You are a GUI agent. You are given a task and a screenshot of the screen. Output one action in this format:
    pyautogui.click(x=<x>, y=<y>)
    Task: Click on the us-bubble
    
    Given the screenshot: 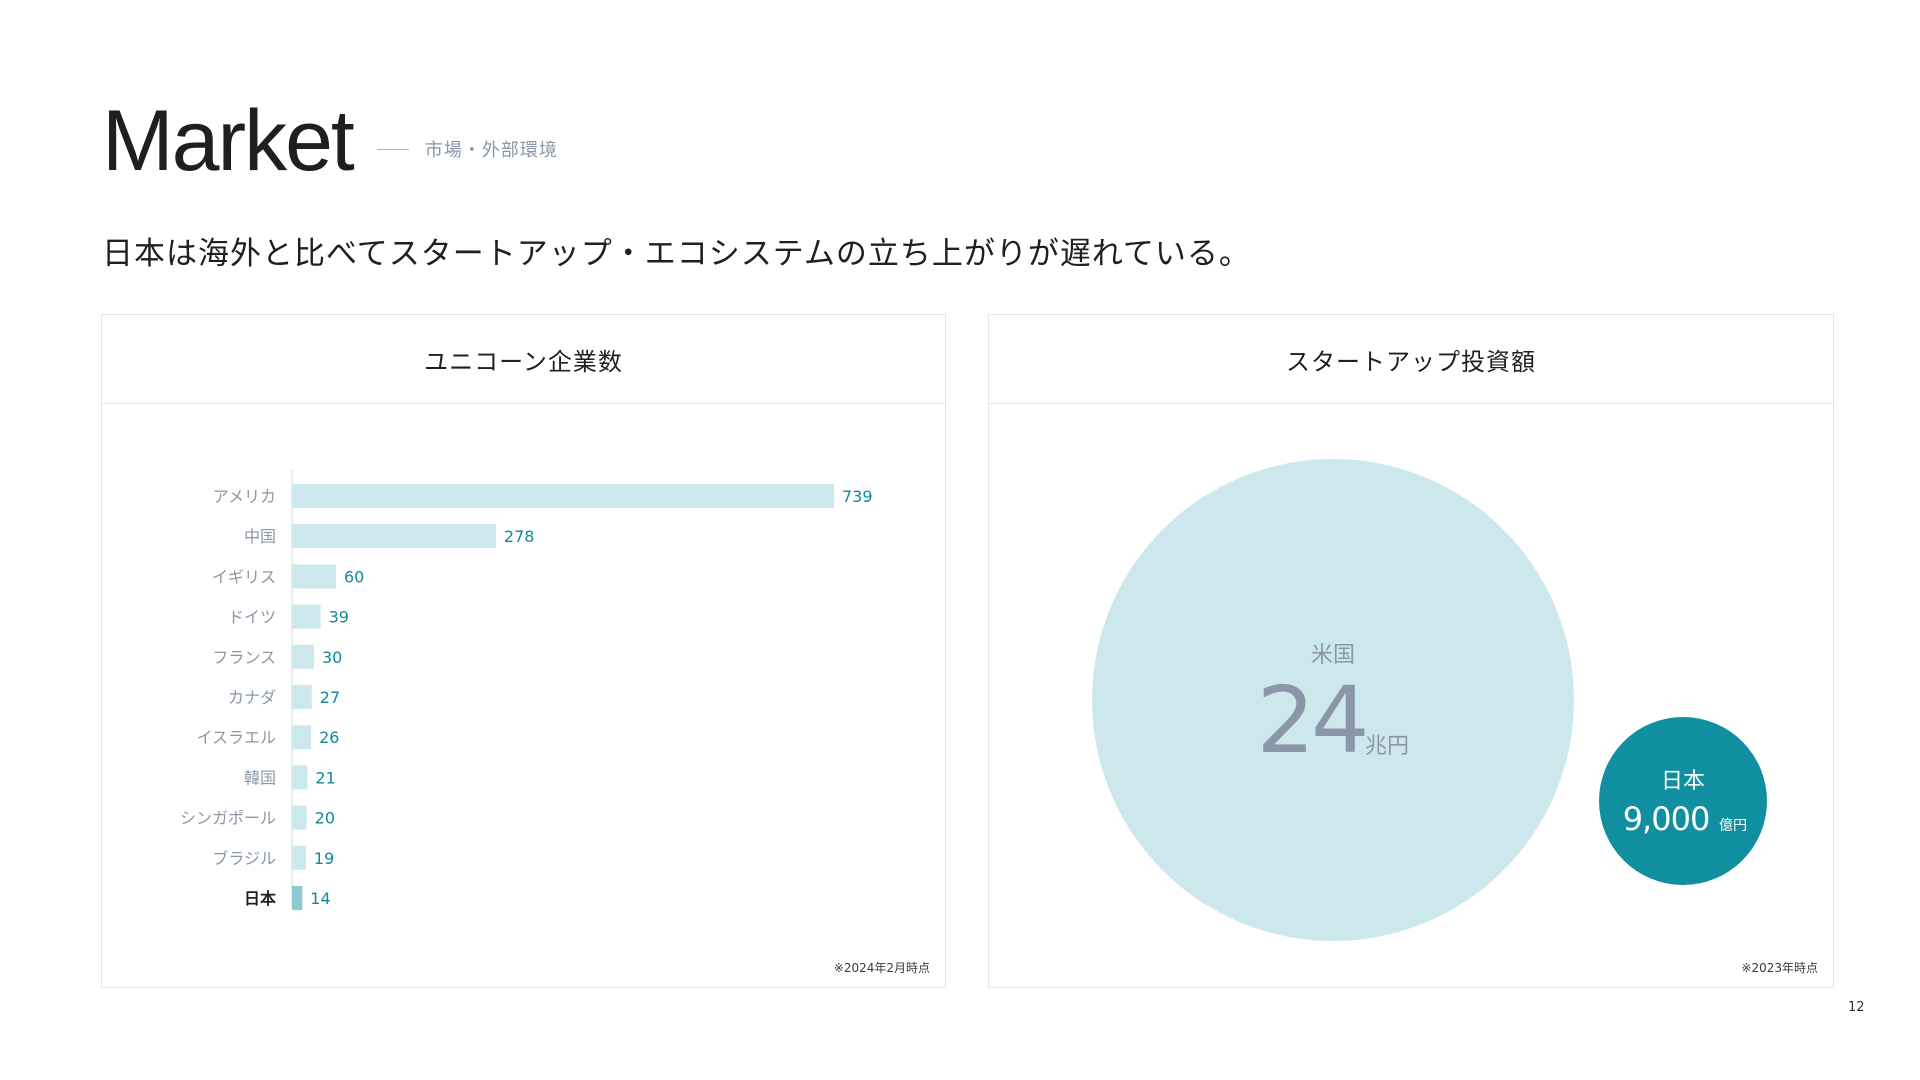 What is the action you would take?
    pyautogui.click(x=1333, y=700)
    